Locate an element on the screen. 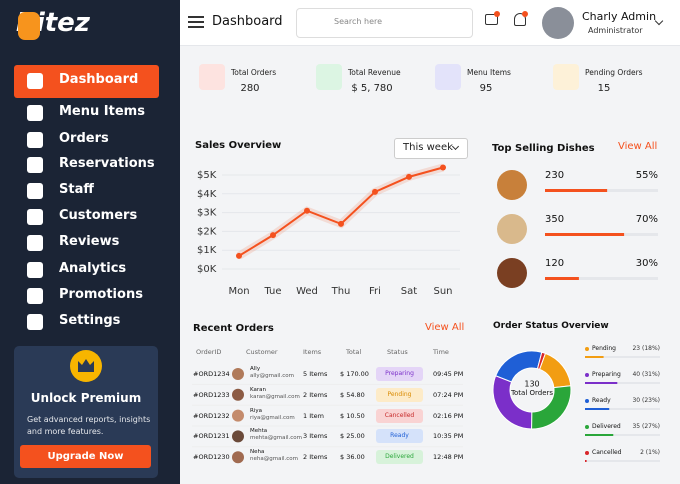 This screenshot has height=484, width=680. nav-item: Reviews is located at coordinates (89, 241).